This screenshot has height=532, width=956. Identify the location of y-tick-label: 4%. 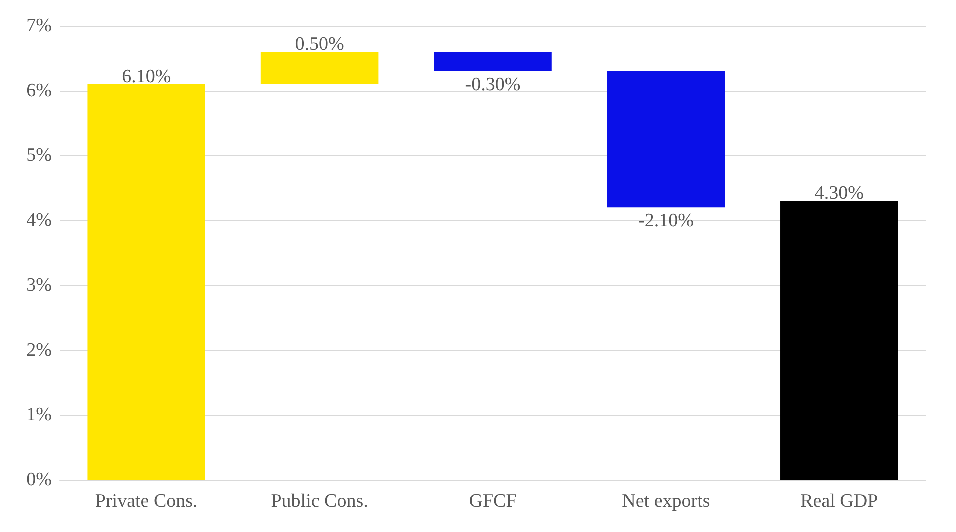
(39, 221).